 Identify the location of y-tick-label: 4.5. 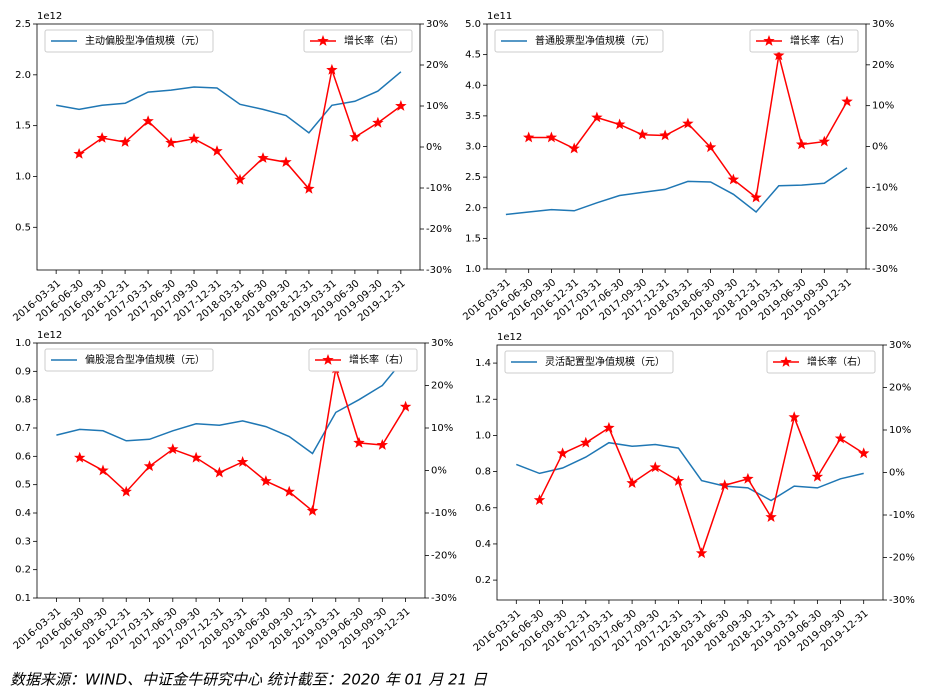
(473, 55).